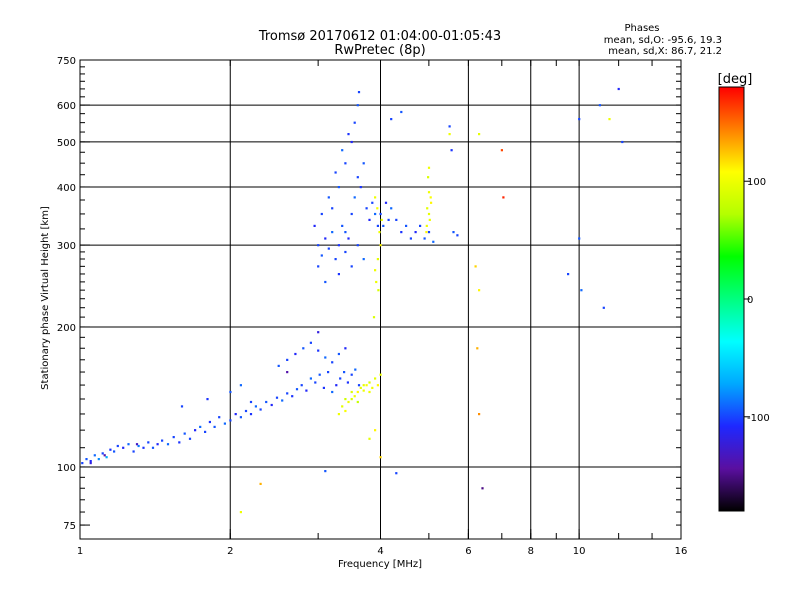 The height and width of the screenshot is (600, 800). Describe the element at coordinates (757, 300) in the screenshot. I see `colorbar-ticks: 100 0 -100` at that location.